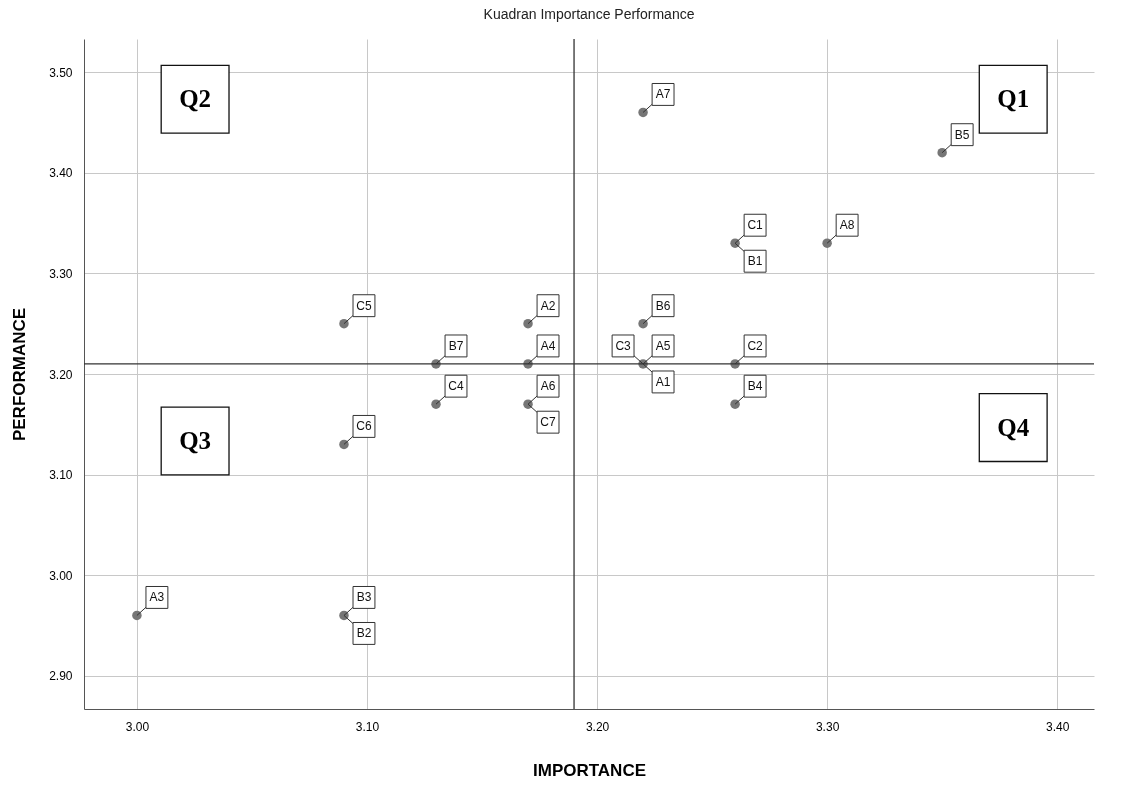  What do you see at coordinates (456, 345) in the screenshot?
I see `annotation: B7` at bounding box center [456, 345].